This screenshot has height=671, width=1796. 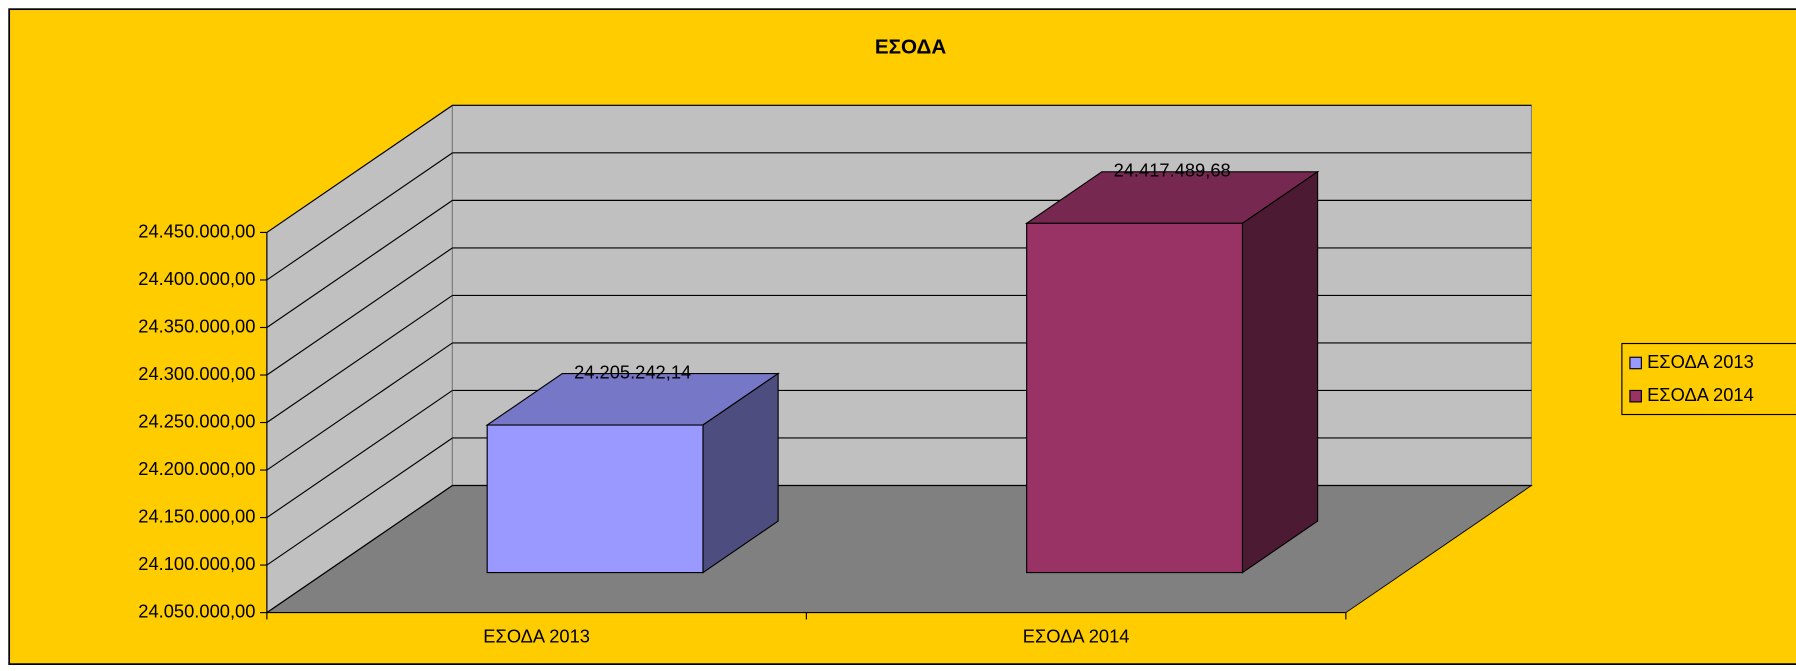 I want to click on data-label: 24.417.489,68, so click(x=1172, y=170).